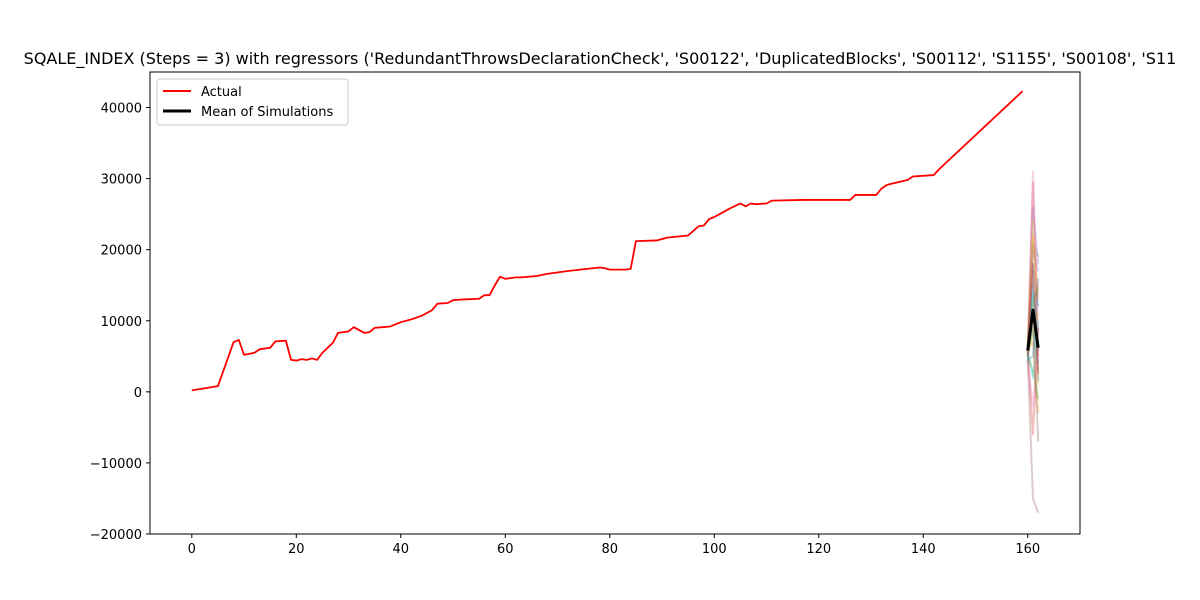  Describe the element at coordinates (401, 549) in the screenshot. I see `x-tick-label: 40` at that location.